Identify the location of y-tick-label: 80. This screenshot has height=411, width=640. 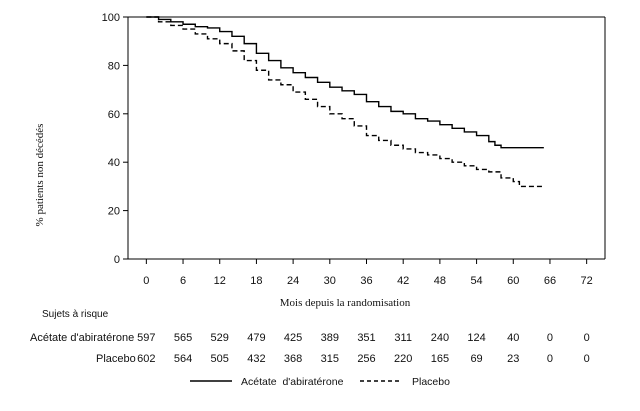
(114, 66).